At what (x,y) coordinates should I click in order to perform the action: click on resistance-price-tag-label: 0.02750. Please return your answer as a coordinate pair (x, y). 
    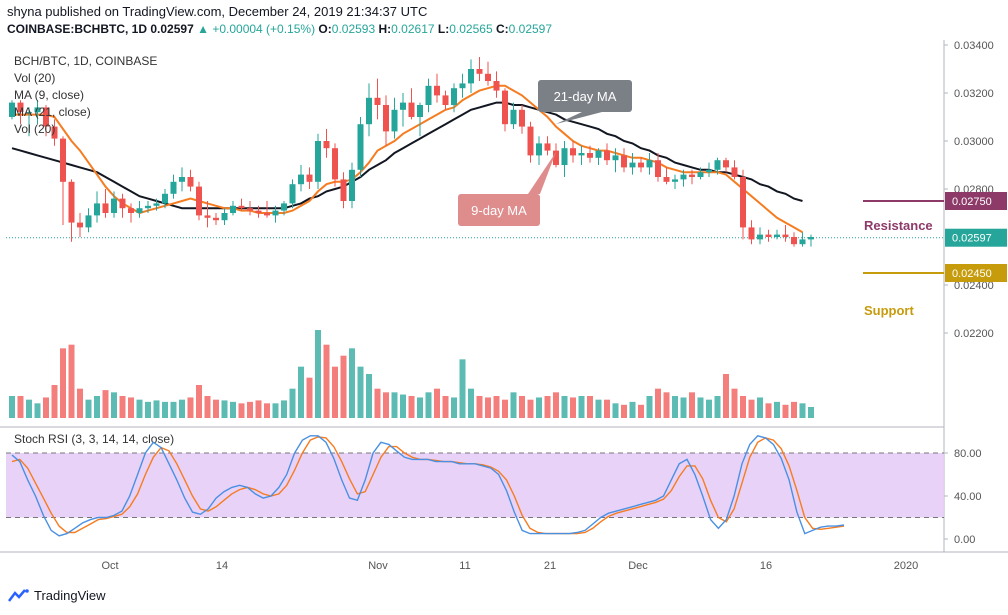
    Looking at the image, I should click on (972, 202).